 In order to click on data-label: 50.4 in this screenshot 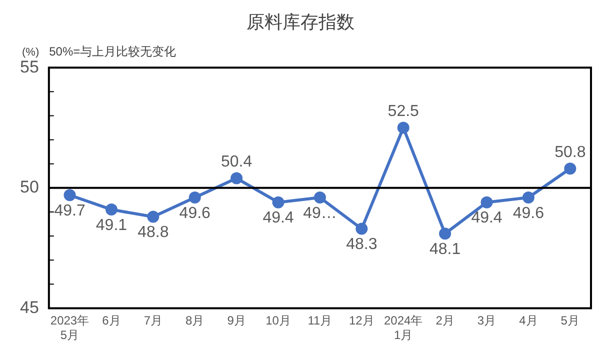, I will do `click(236, 162)`.